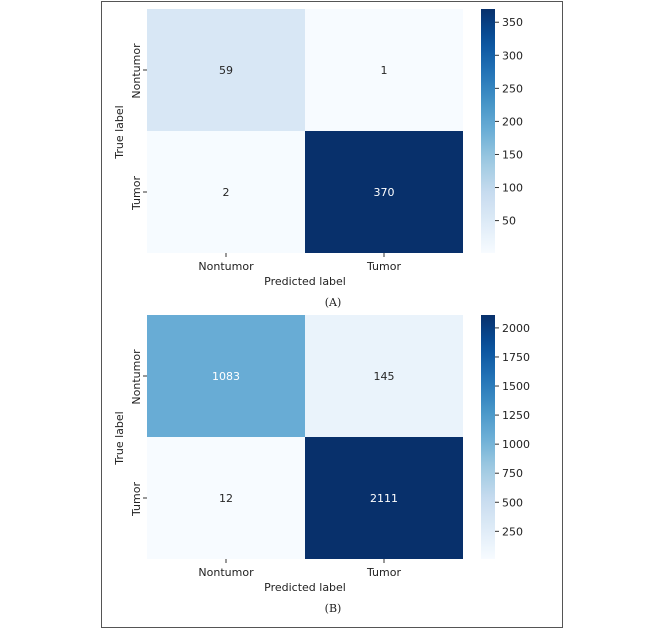 The image size is (666, 631). What do you see at coordinates (119, 132) in the screenshot?
I see `y-axis-label-a: True label` at bounding box center [119, 132].